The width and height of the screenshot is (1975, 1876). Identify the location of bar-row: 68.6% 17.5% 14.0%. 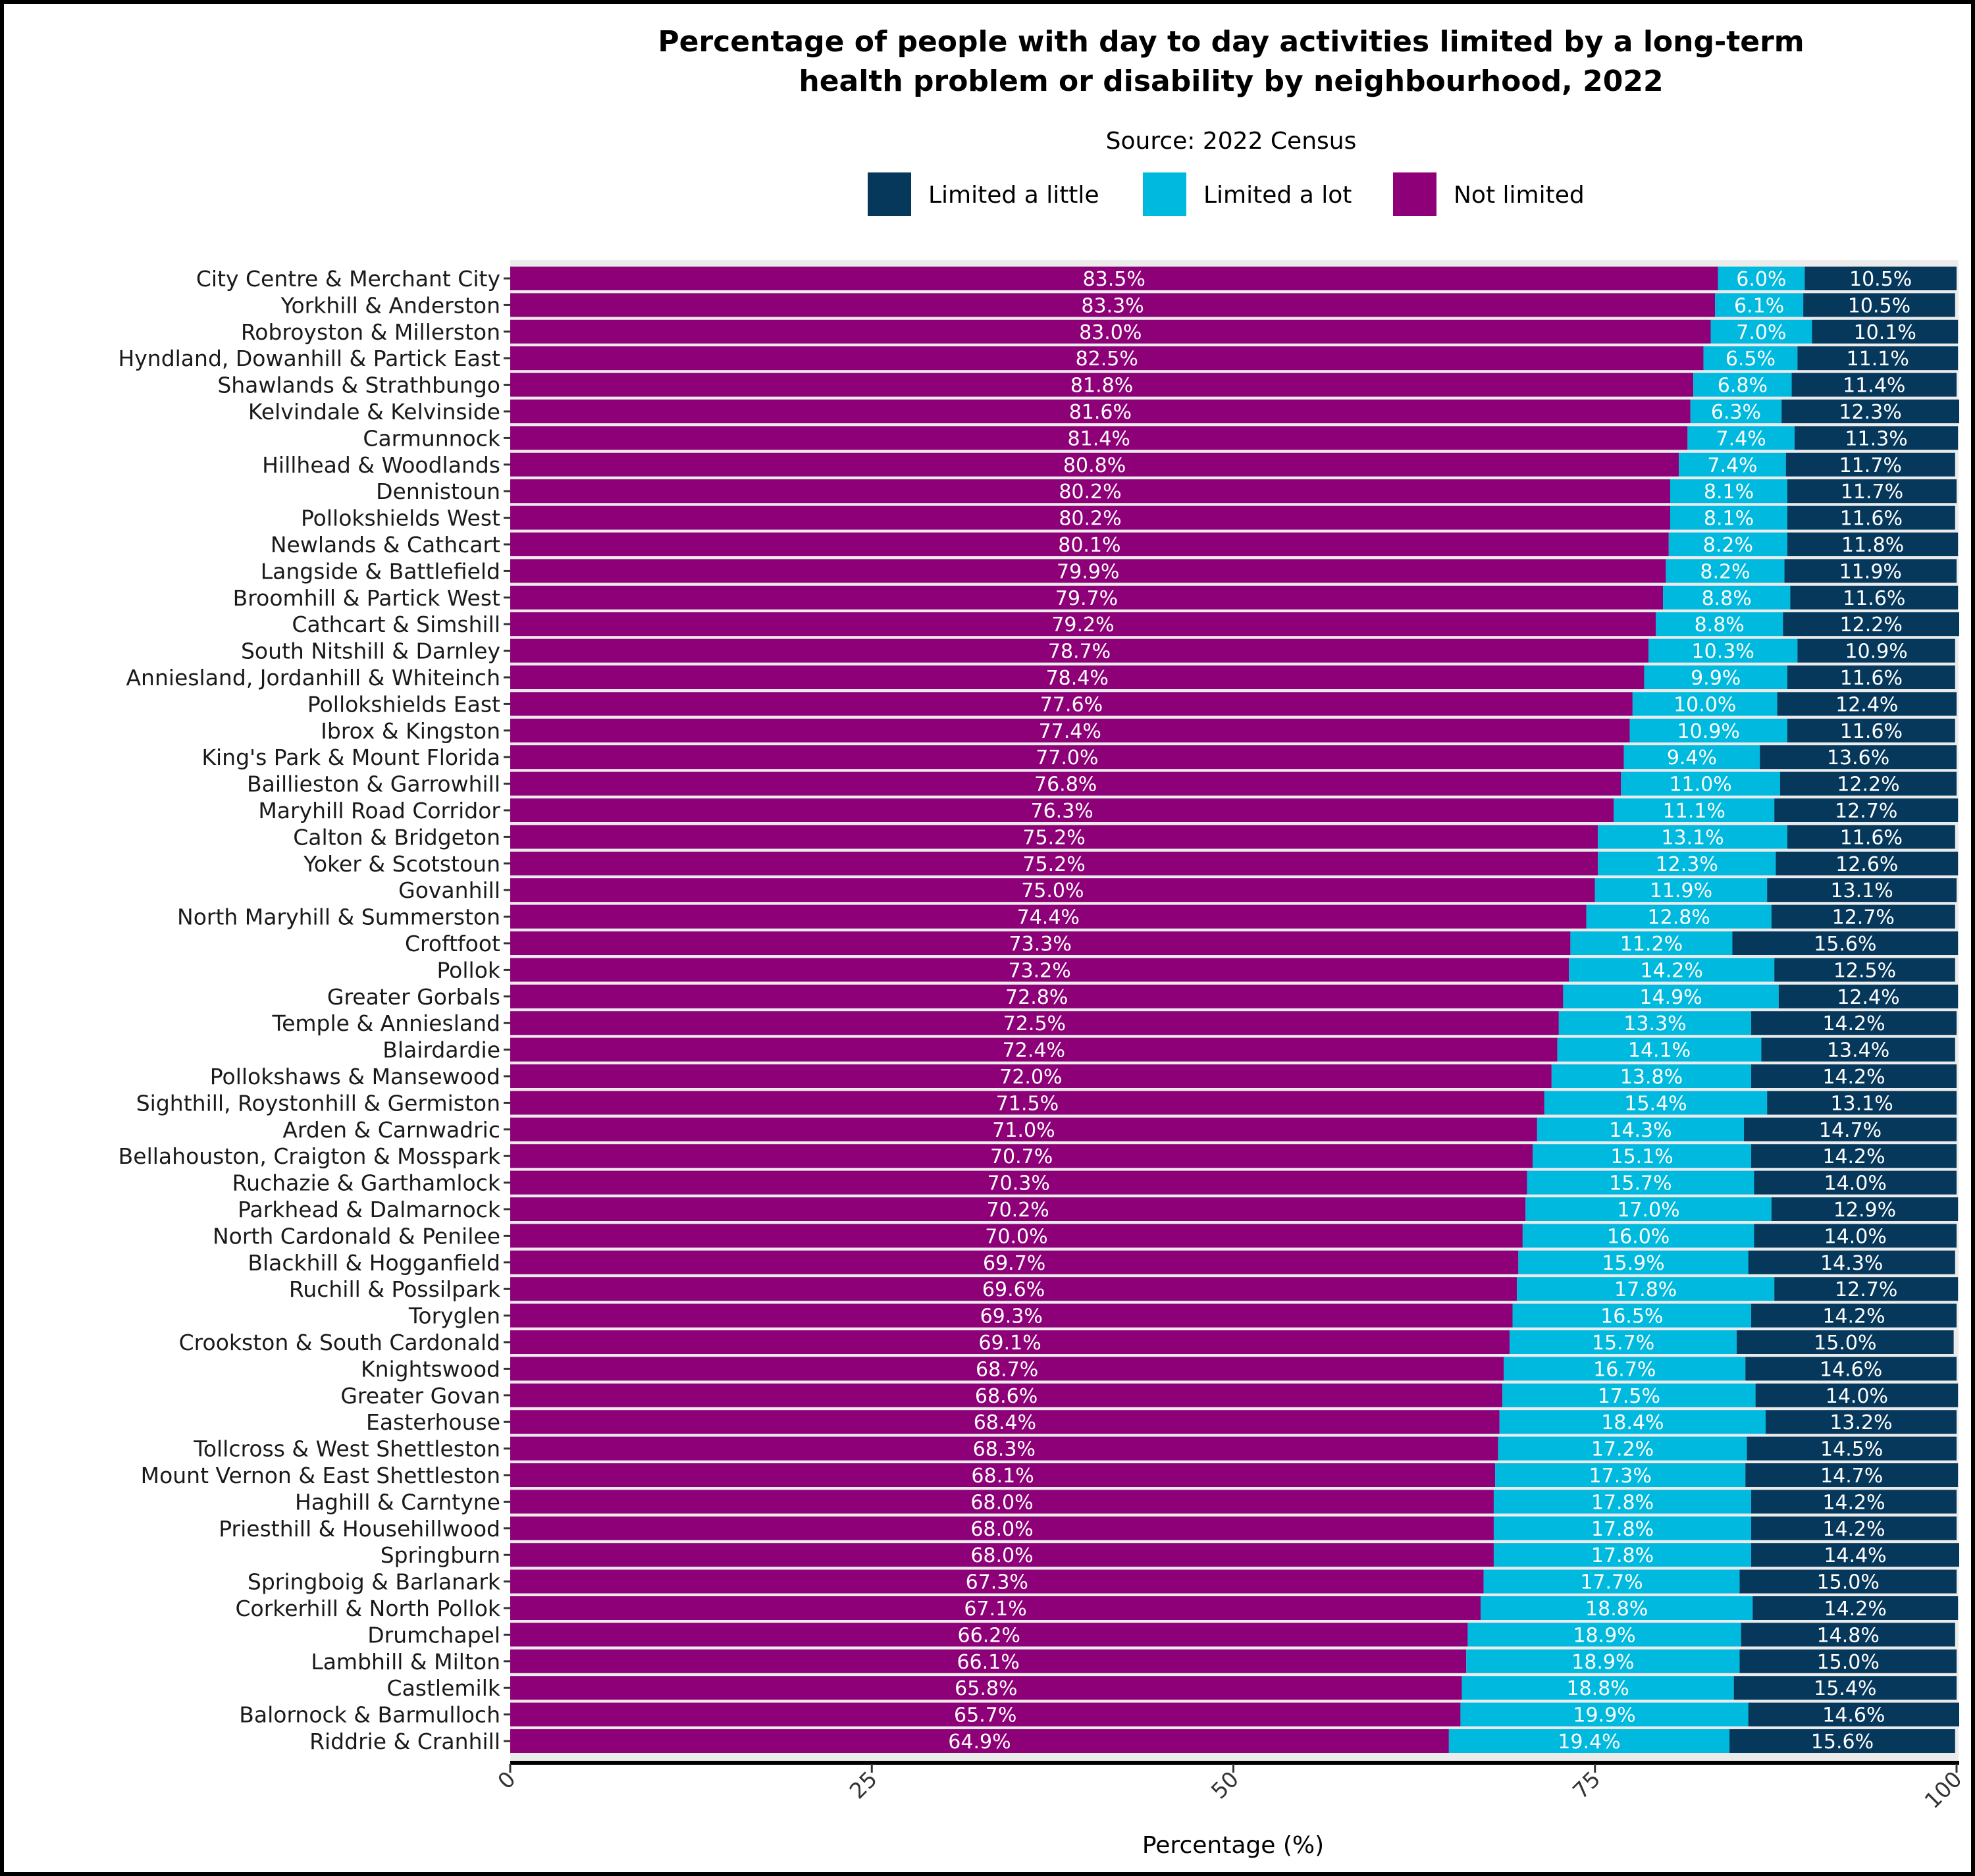
(1234, 1395).